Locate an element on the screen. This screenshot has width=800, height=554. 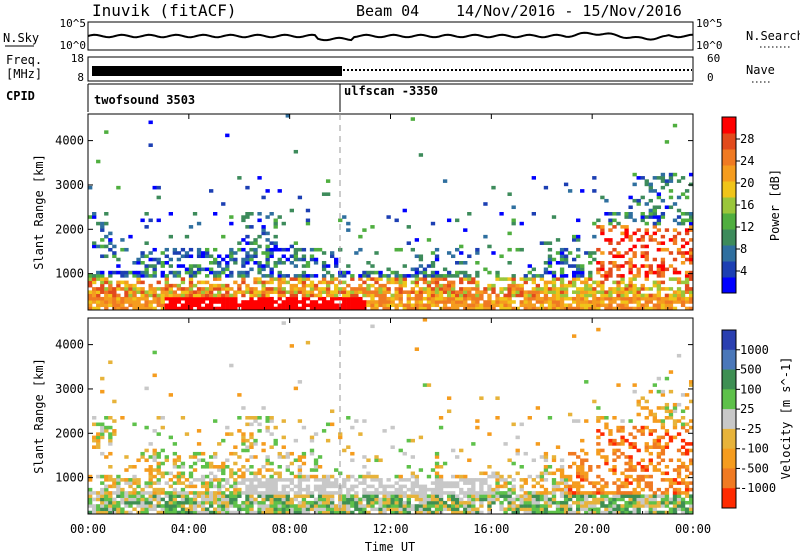
velocity-colorbar-tick-label: 500 is located at coordinates (751, 370).